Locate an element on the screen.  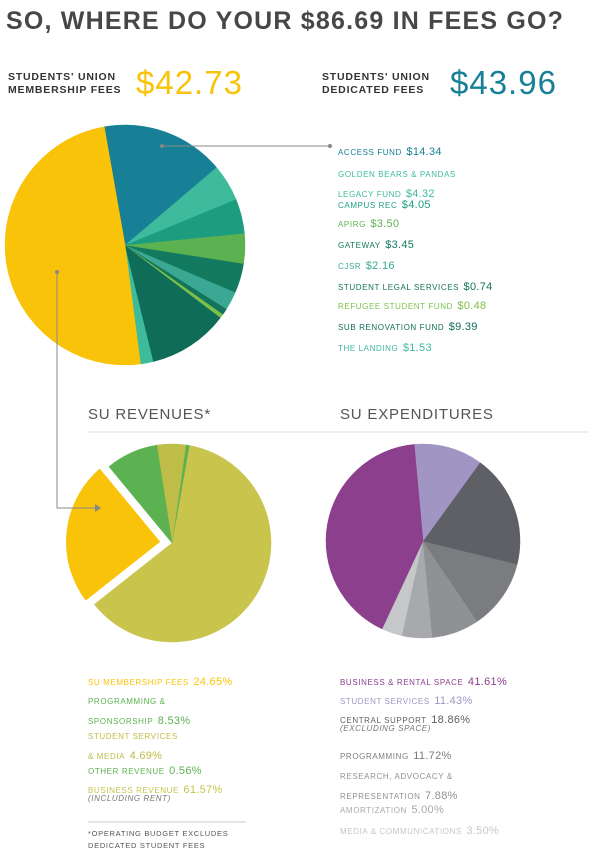
legend-label: PROGRAMMING & SPONSORSHIP is located at coordinates (127, 711).